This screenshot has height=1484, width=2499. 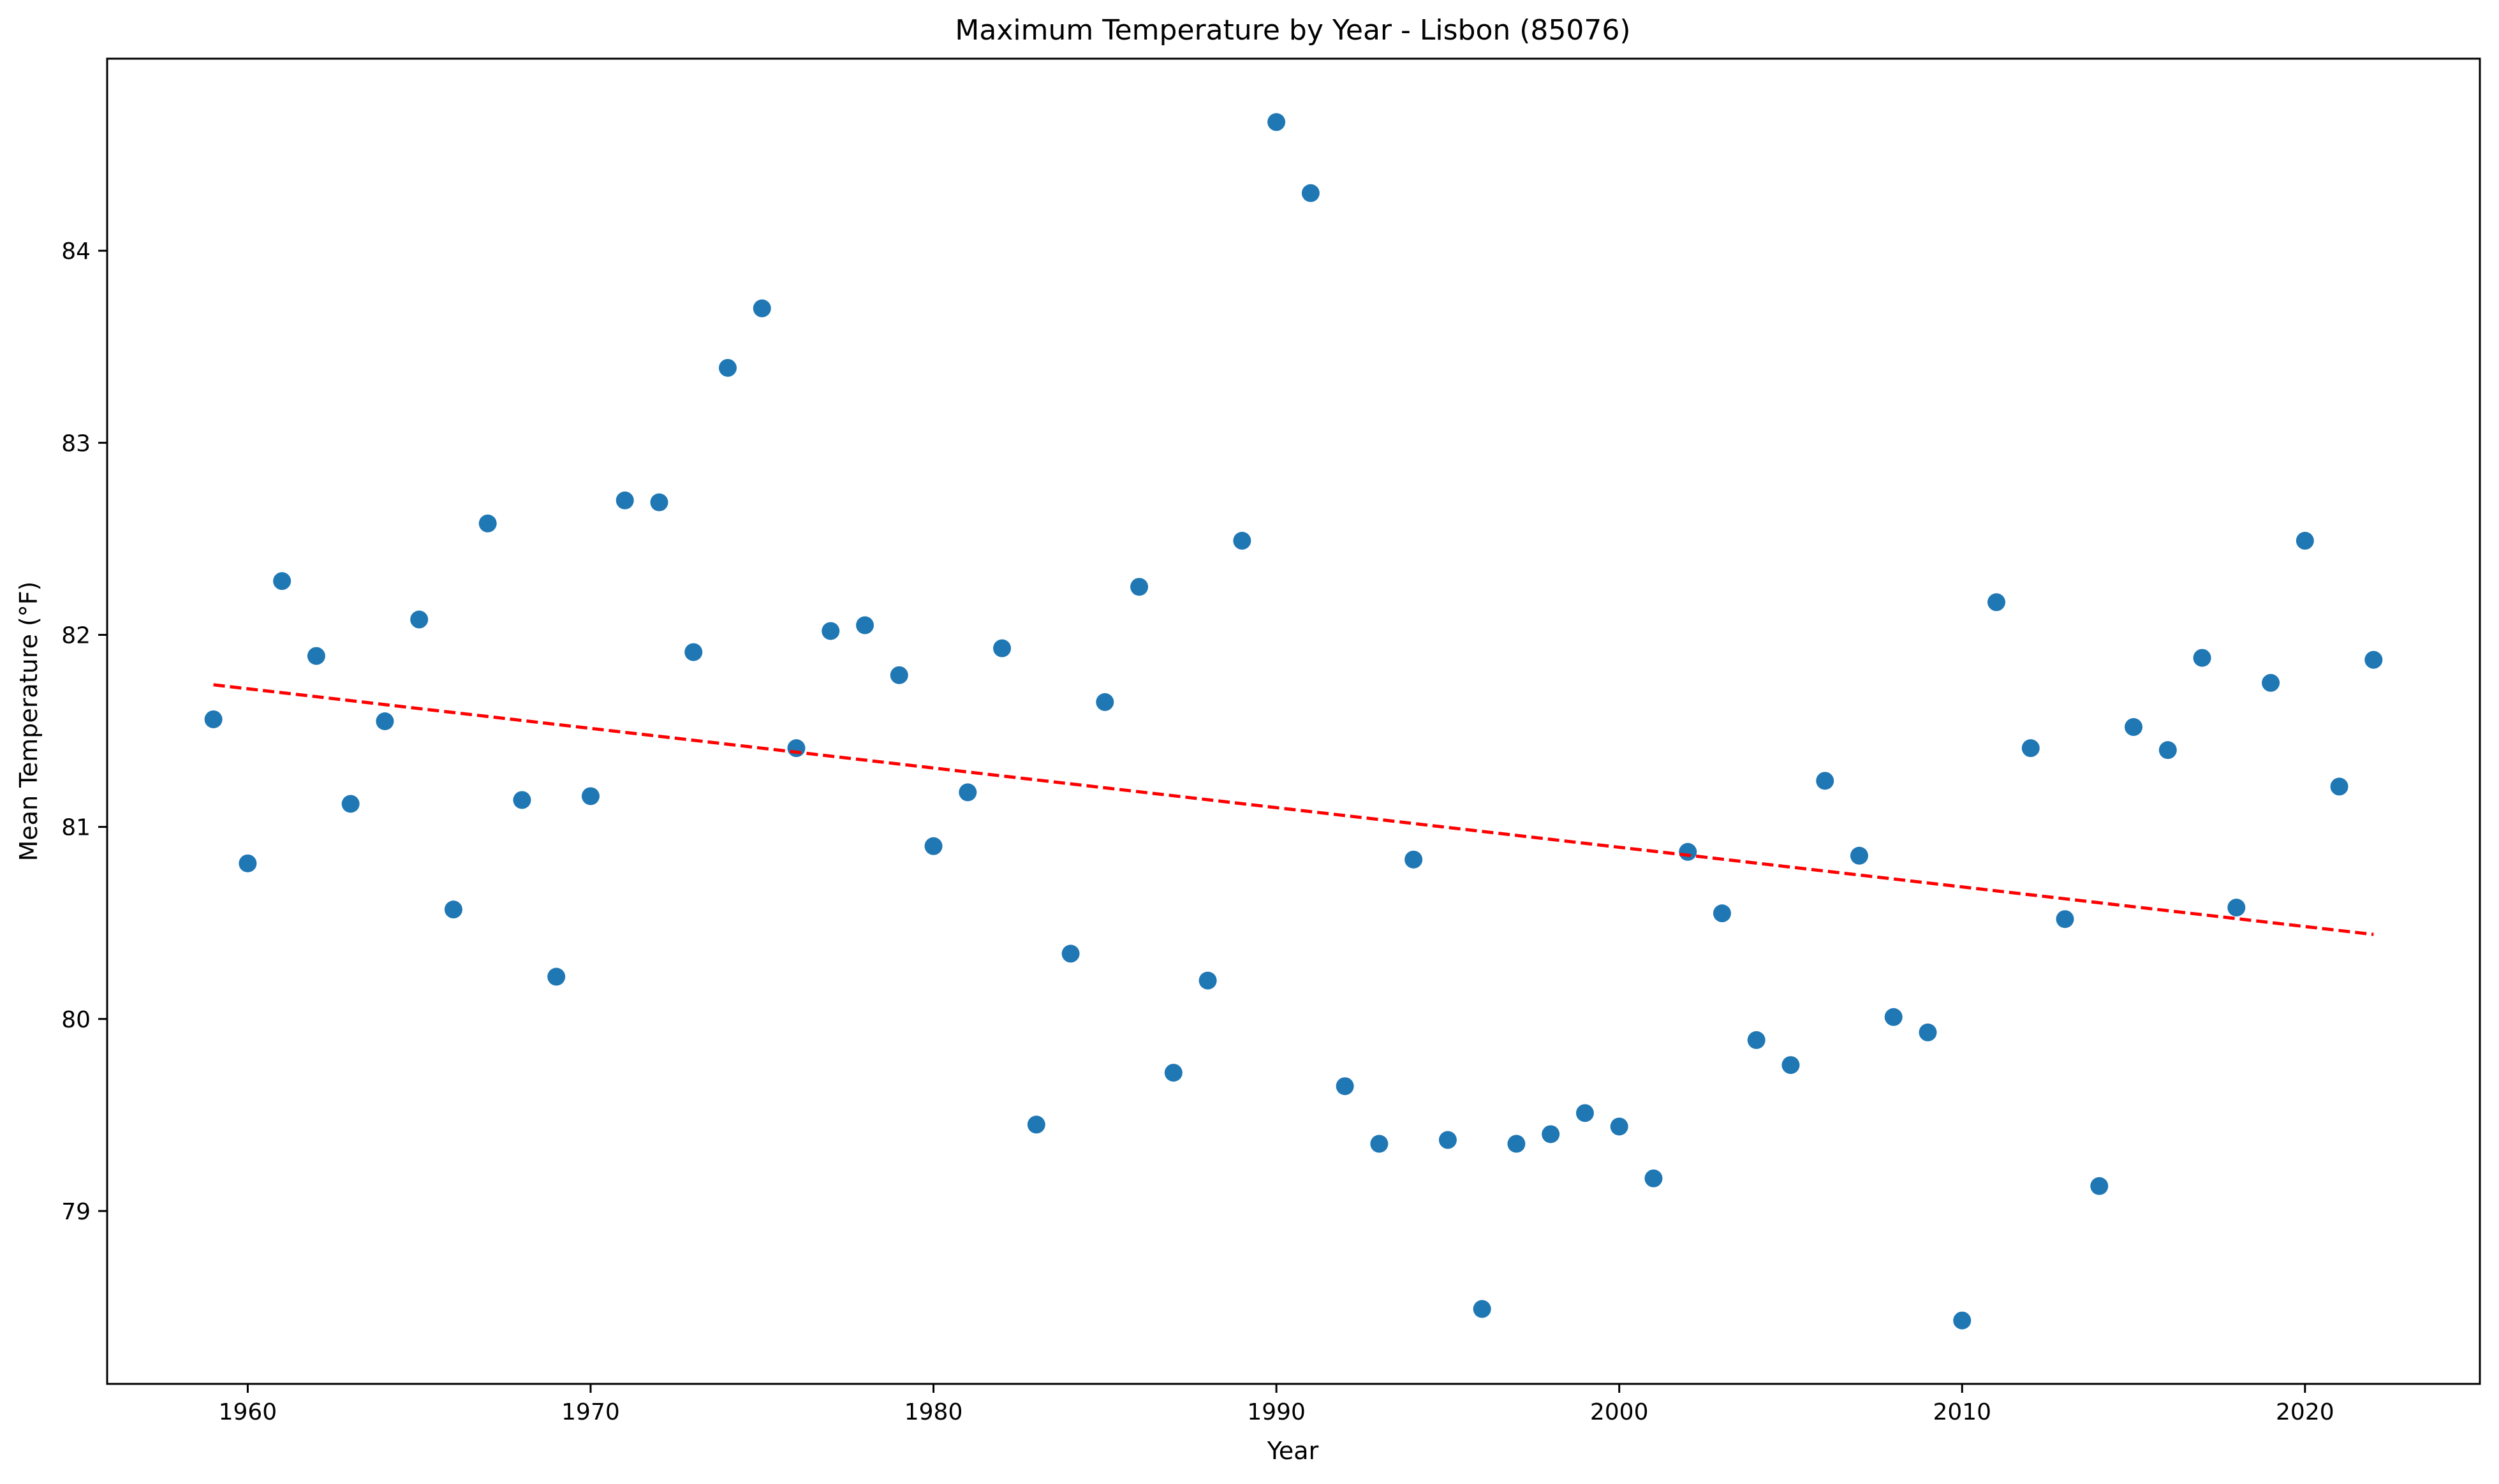 I want to click on x-axis-label: Year, so click(x=1293, y=1451).